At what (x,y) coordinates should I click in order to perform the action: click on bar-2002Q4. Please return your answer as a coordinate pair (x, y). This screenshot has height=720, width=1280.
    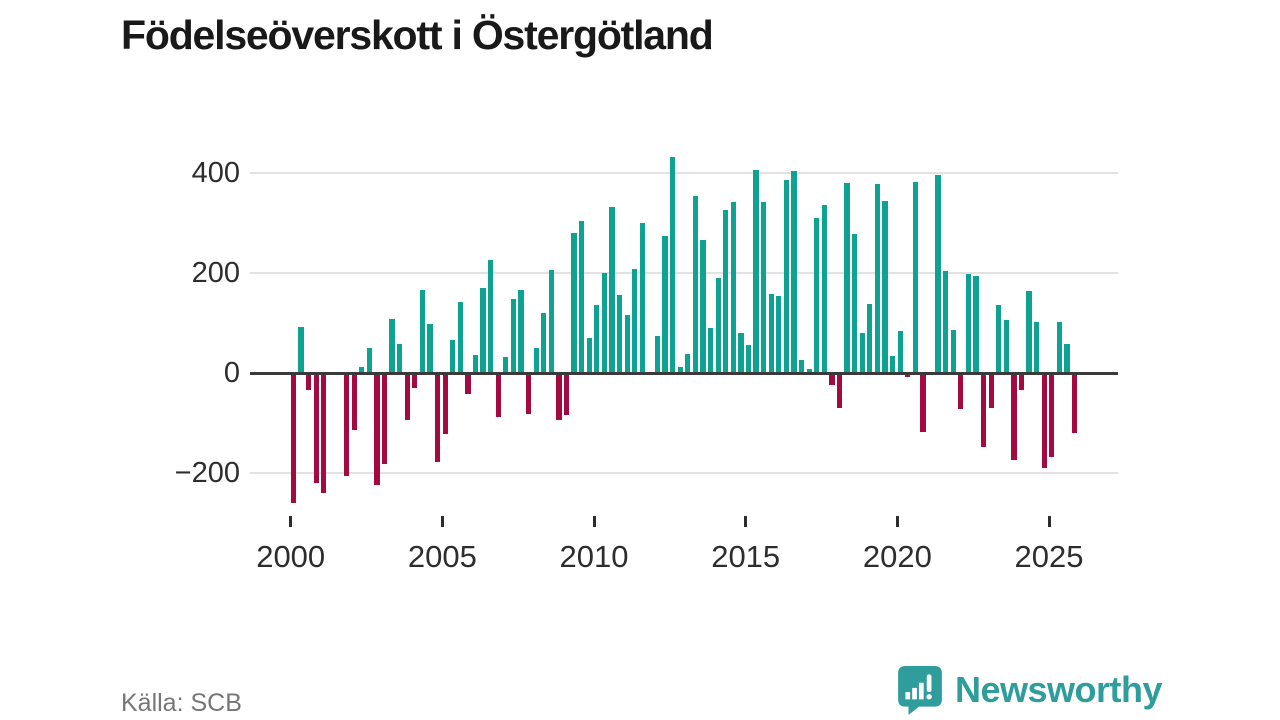
    Looking at the image, I should click on (377, 429).